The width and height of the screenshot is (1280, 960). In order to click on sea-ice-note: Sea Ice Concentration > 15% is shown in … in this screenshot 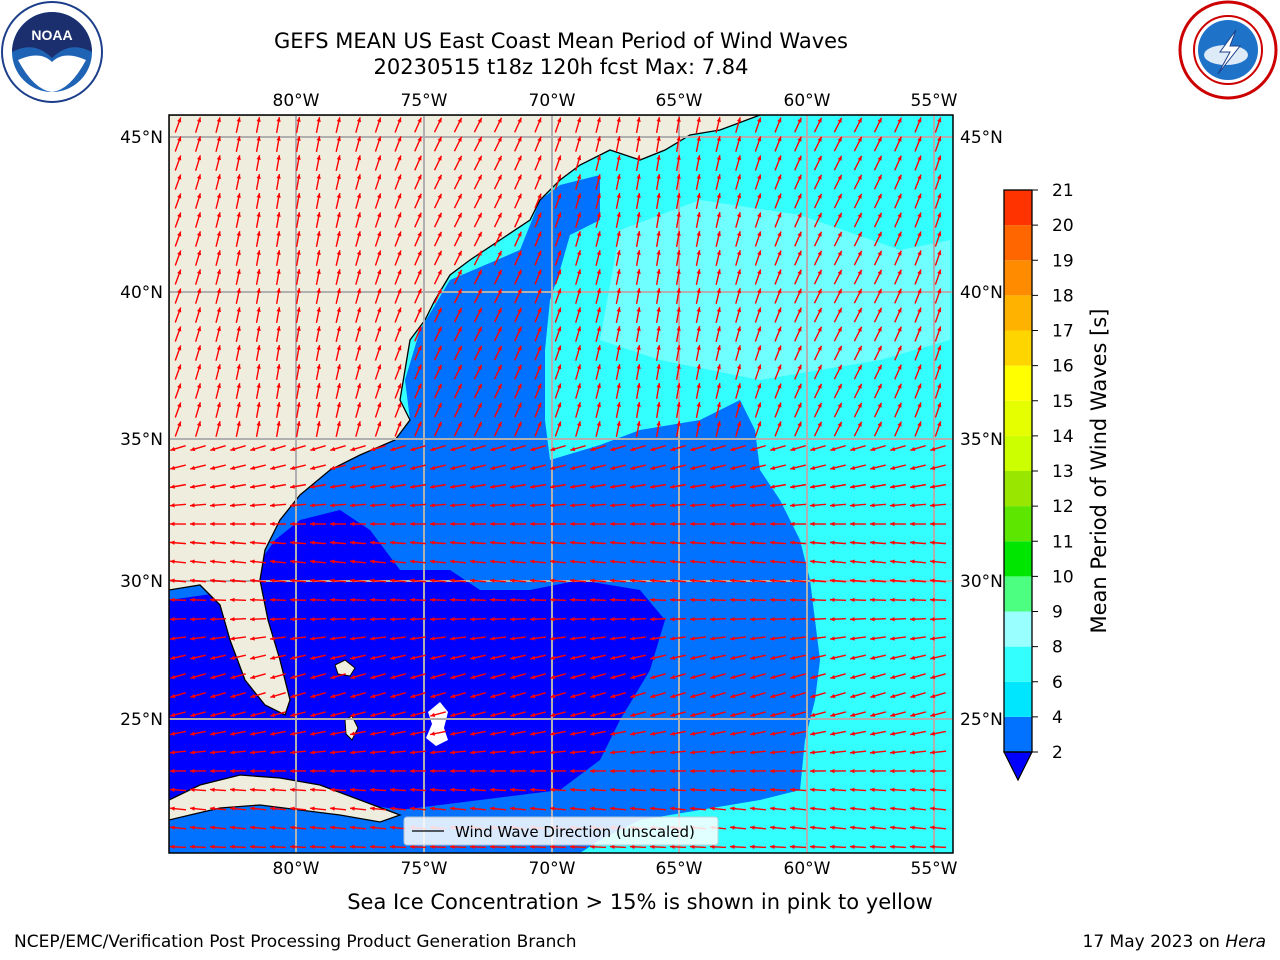, I will do `click(640, 902)`.